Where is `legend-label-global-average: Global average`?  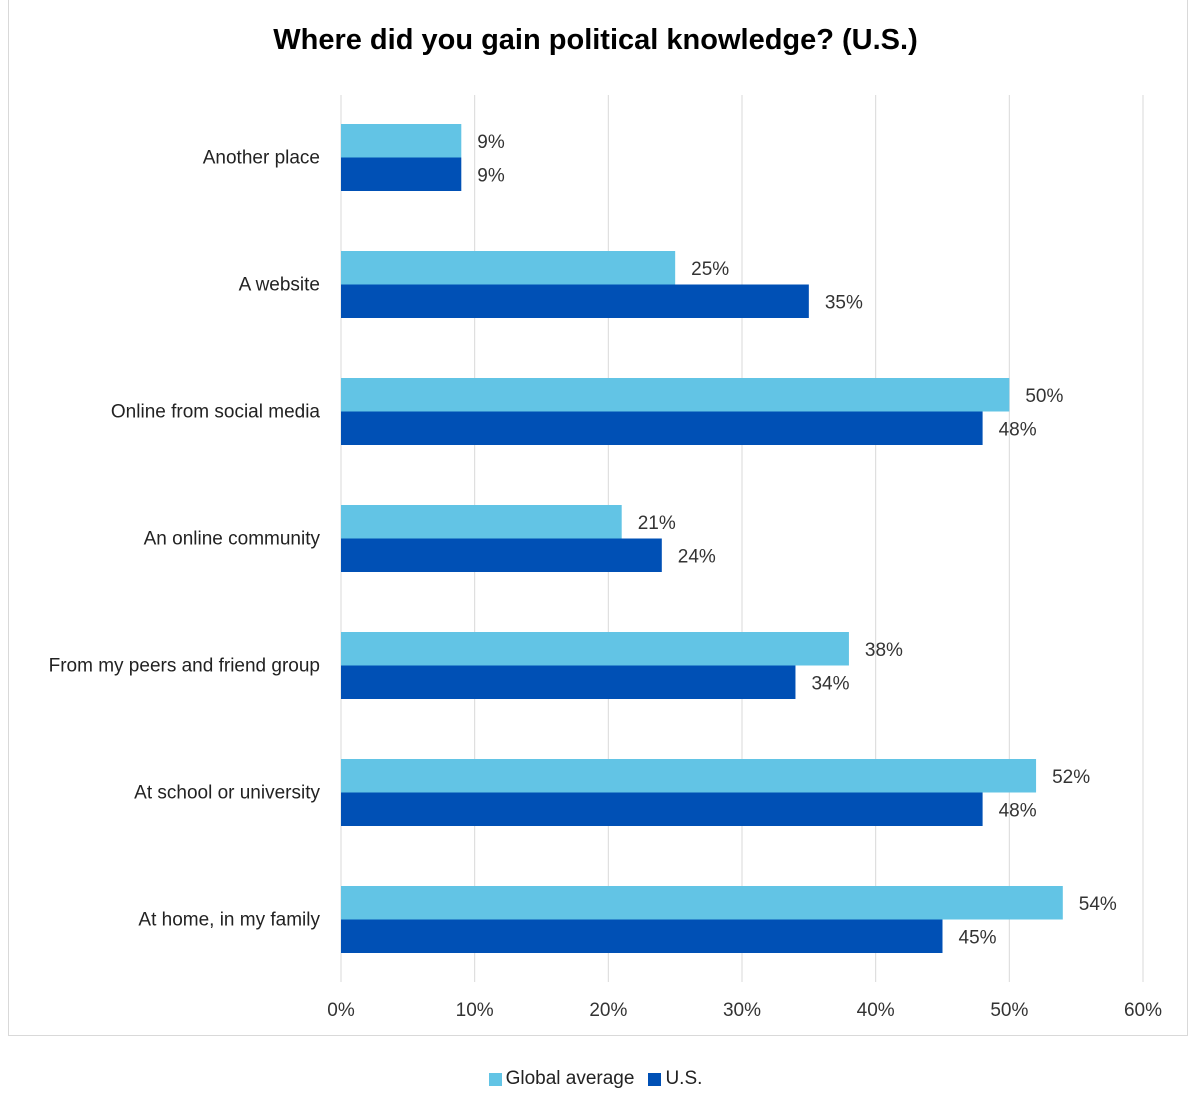 legend-label-global-average: Global average is located at coordinates (570, 1078).